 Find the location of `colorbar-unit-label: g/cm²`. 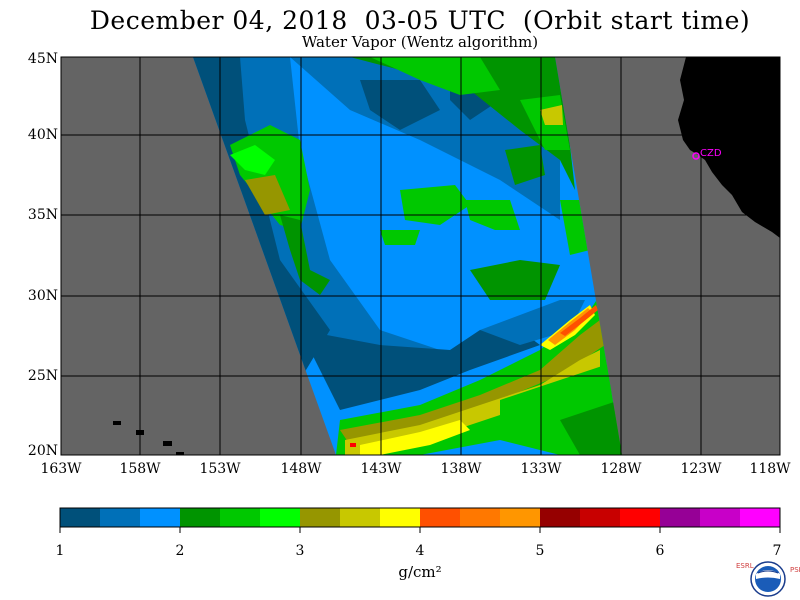

colorbar-unit-label: g/cm² is located at coordinates (420, 572).